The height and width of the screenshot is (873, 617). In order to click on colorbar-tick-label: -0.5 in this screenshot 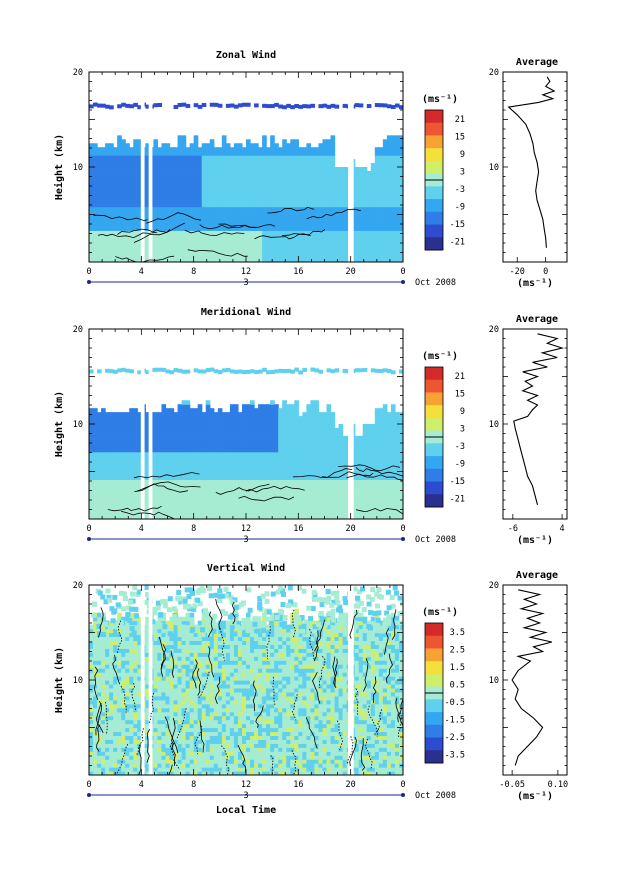, I will do `click(455, 703)`.